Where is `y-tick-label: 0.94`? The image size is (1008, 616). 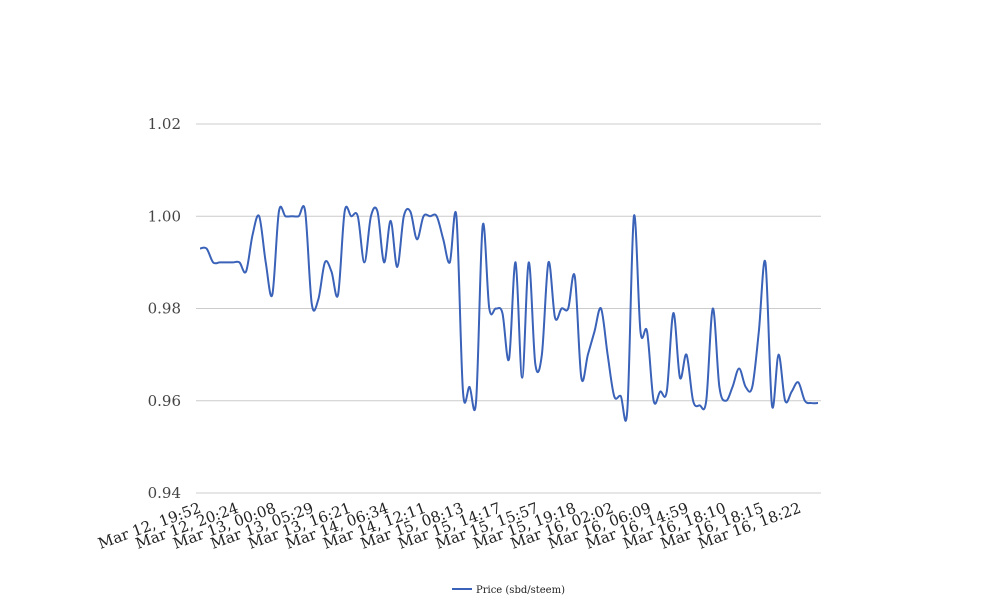 y-tick-label: 0.94 is located at coordinates (164, 493).